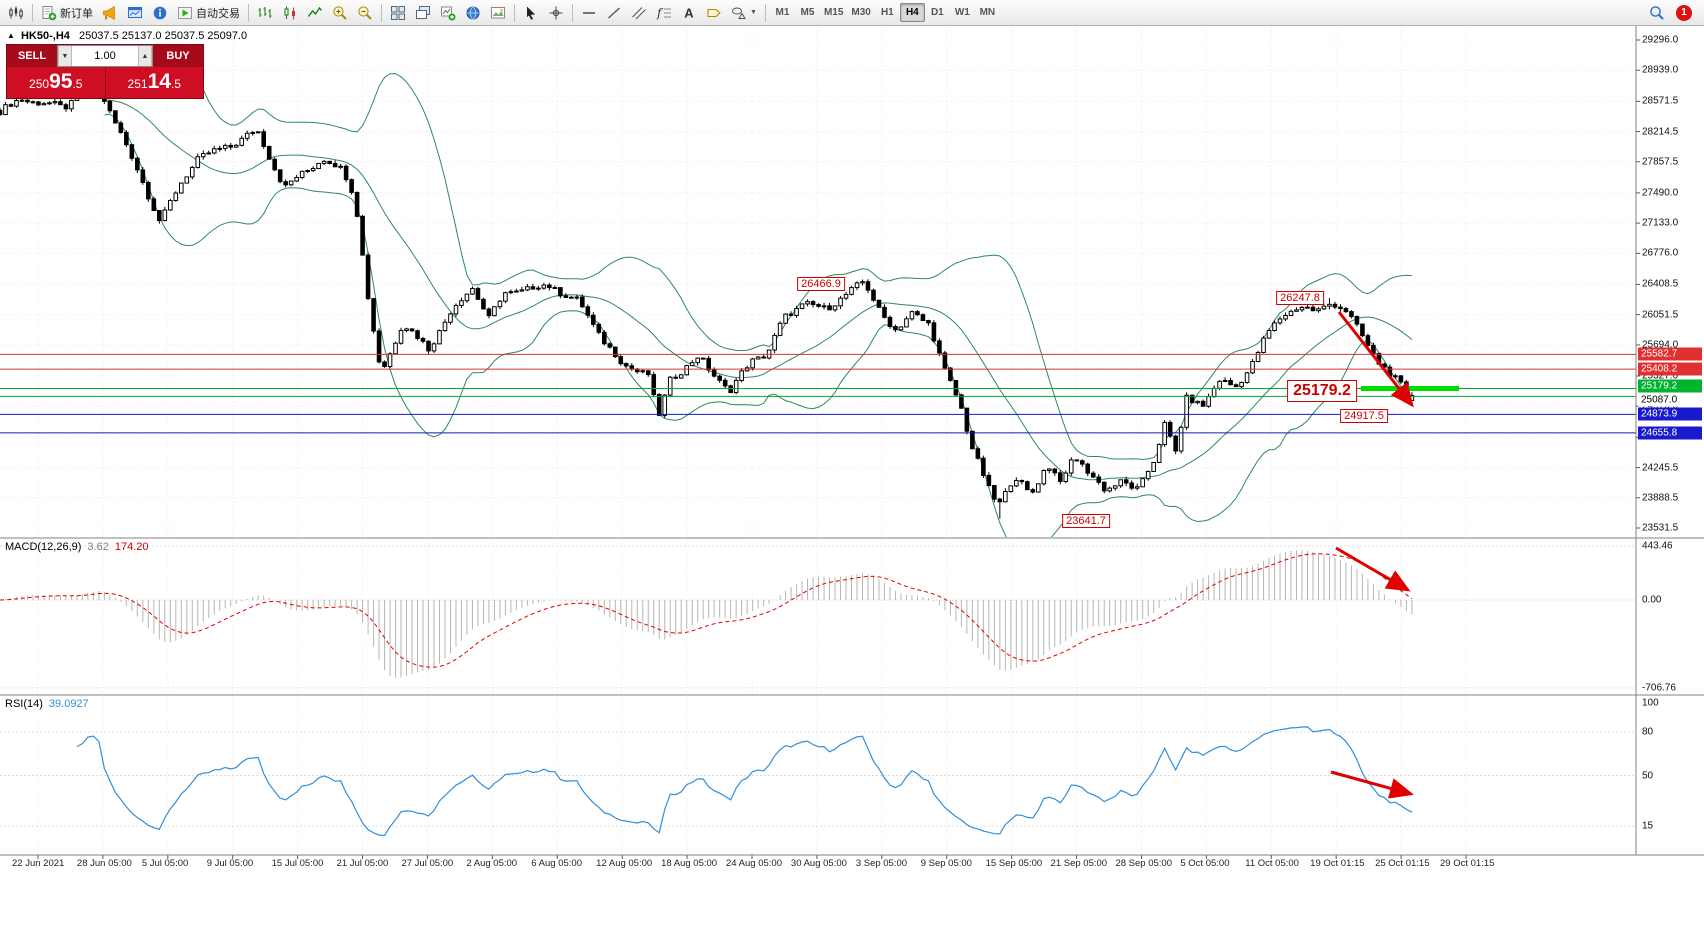 This screenshot has height=947, width=1704. I want to click on ohlc-values: 25037.5 25137.0 25037.5 25097.0, so click(163, 36).